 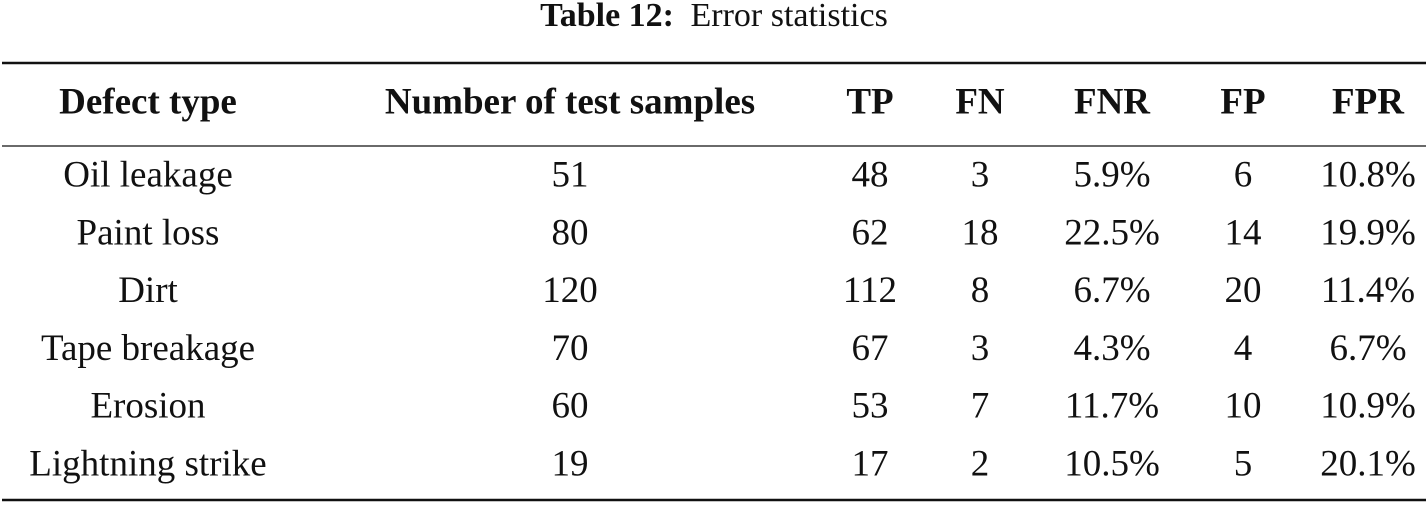 I want to click on cell: 10, so click(x=1243, y=406).